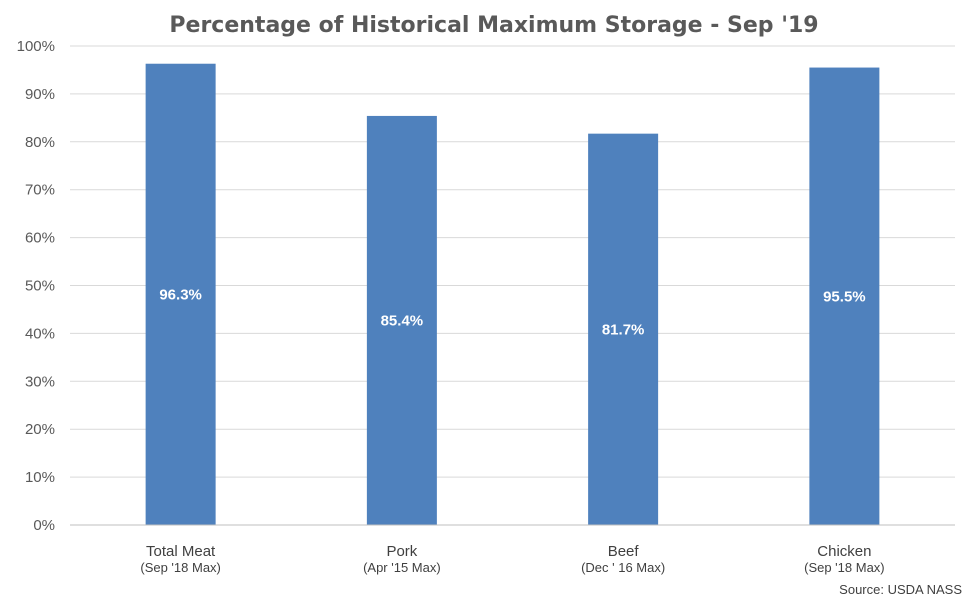 The height and width of the screenshot is (601, 975). Describe the element at coordinates (844, 551) in the screenshot. I see `x-category-label: Chicken` at that location.